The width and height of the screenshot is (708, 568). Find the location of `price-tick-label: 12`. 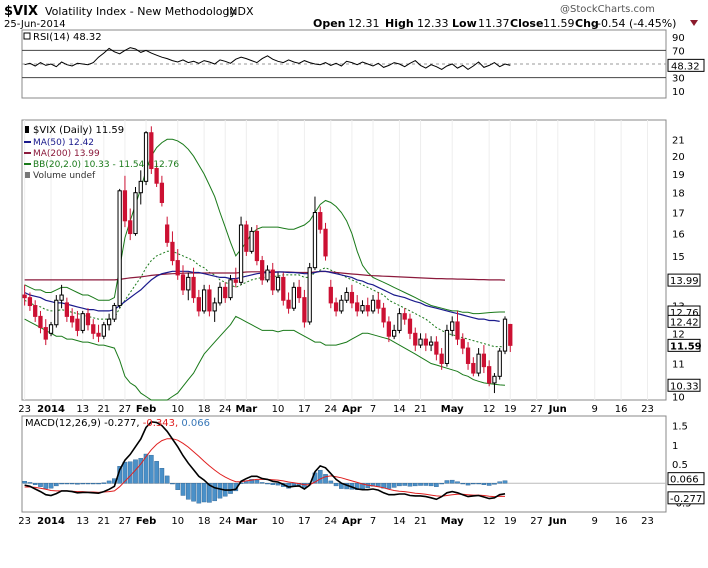

price-tick-label: 12 is located at coordinates (678, 334).